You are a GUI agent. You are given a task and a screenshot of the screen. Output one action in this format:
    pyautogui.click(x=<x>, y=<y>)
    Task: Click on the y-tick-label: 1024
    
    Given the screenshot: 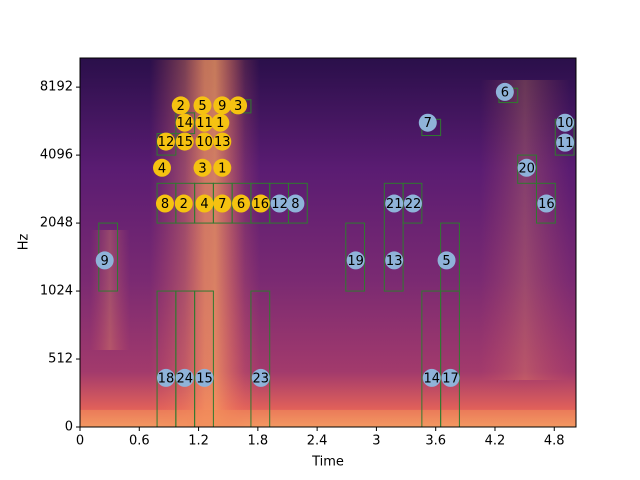 What is the action you would take?
    pyautogui.click(x=56, y=291)
    